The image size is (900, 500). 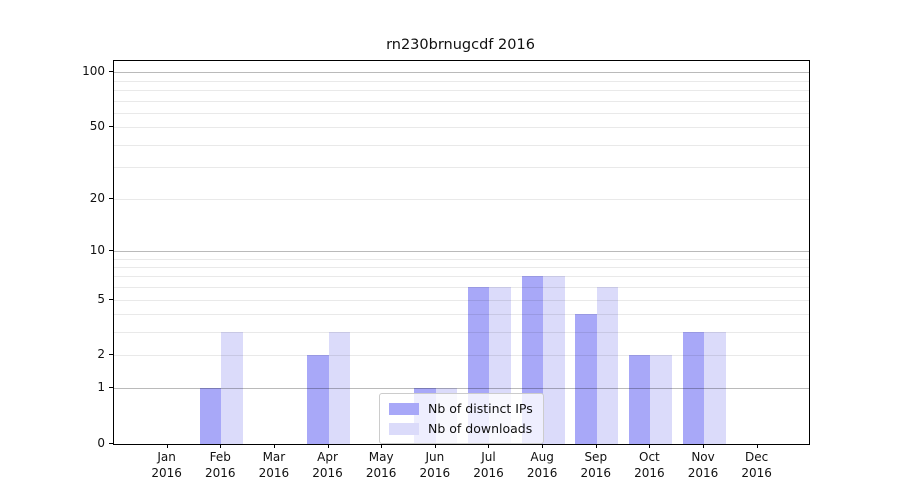 I want to click on bar-apr-downloads, so click(x=339, y=388).